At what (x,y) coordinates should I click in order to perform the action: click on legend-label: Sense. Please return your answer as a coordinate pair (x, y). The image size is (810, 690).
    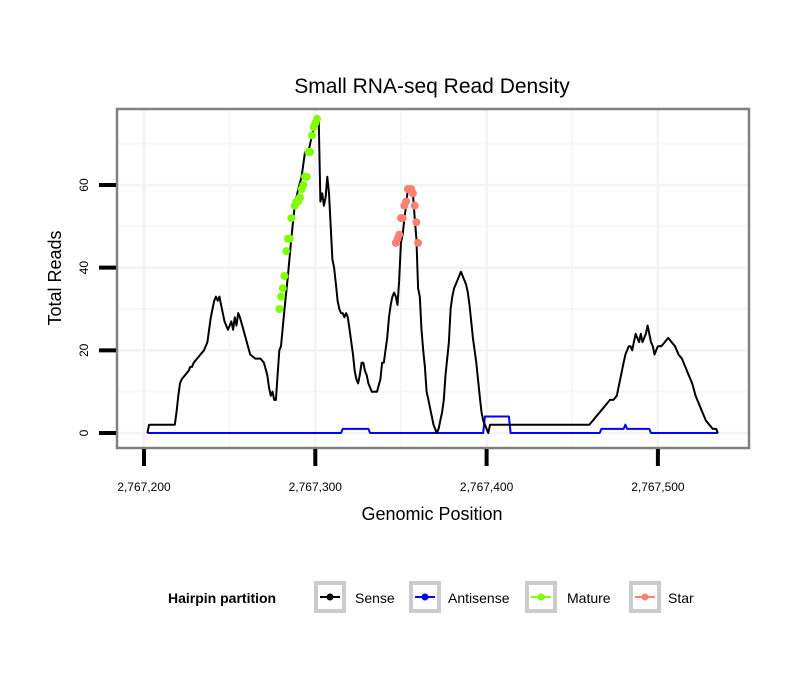
    Looking at the image, I should click on (375, 598).